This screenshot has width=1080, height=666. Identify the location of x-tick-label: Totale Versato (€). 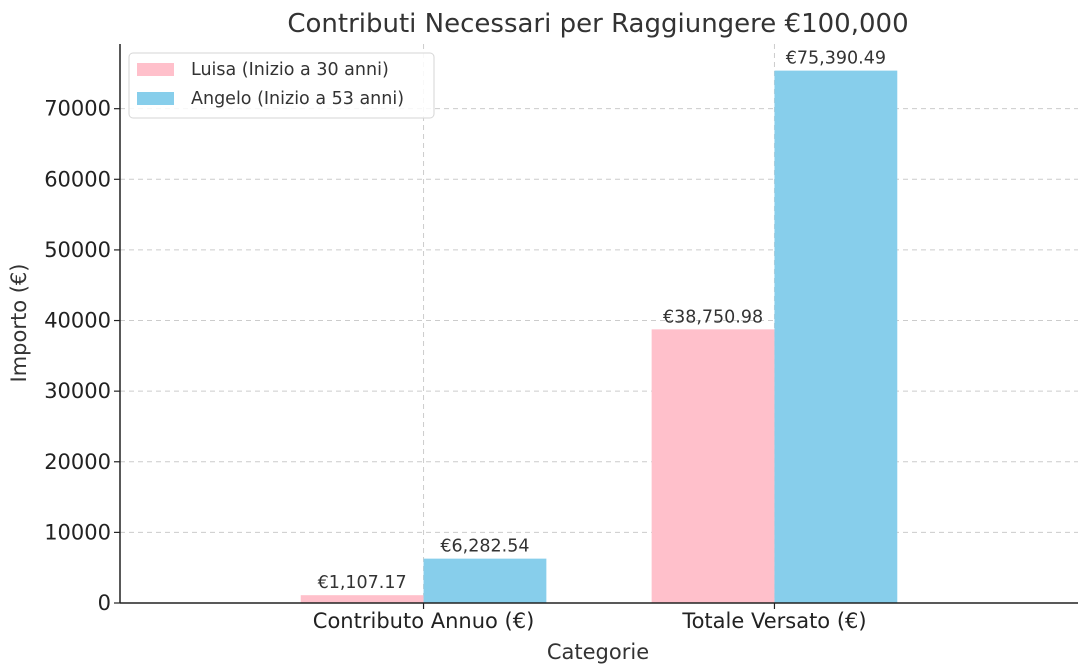
(773, 621).